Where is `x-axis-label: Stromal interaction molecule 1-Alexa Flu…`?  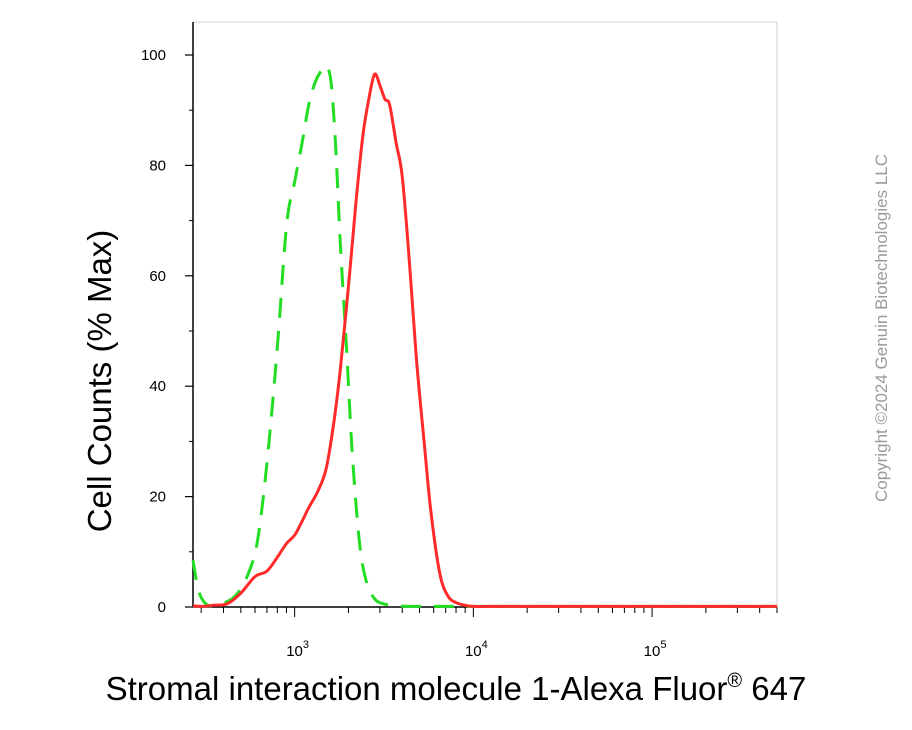
x-axis-label: Stromal interaction molecule 1-Alexa Flu… is located at coordinates (456, 688).